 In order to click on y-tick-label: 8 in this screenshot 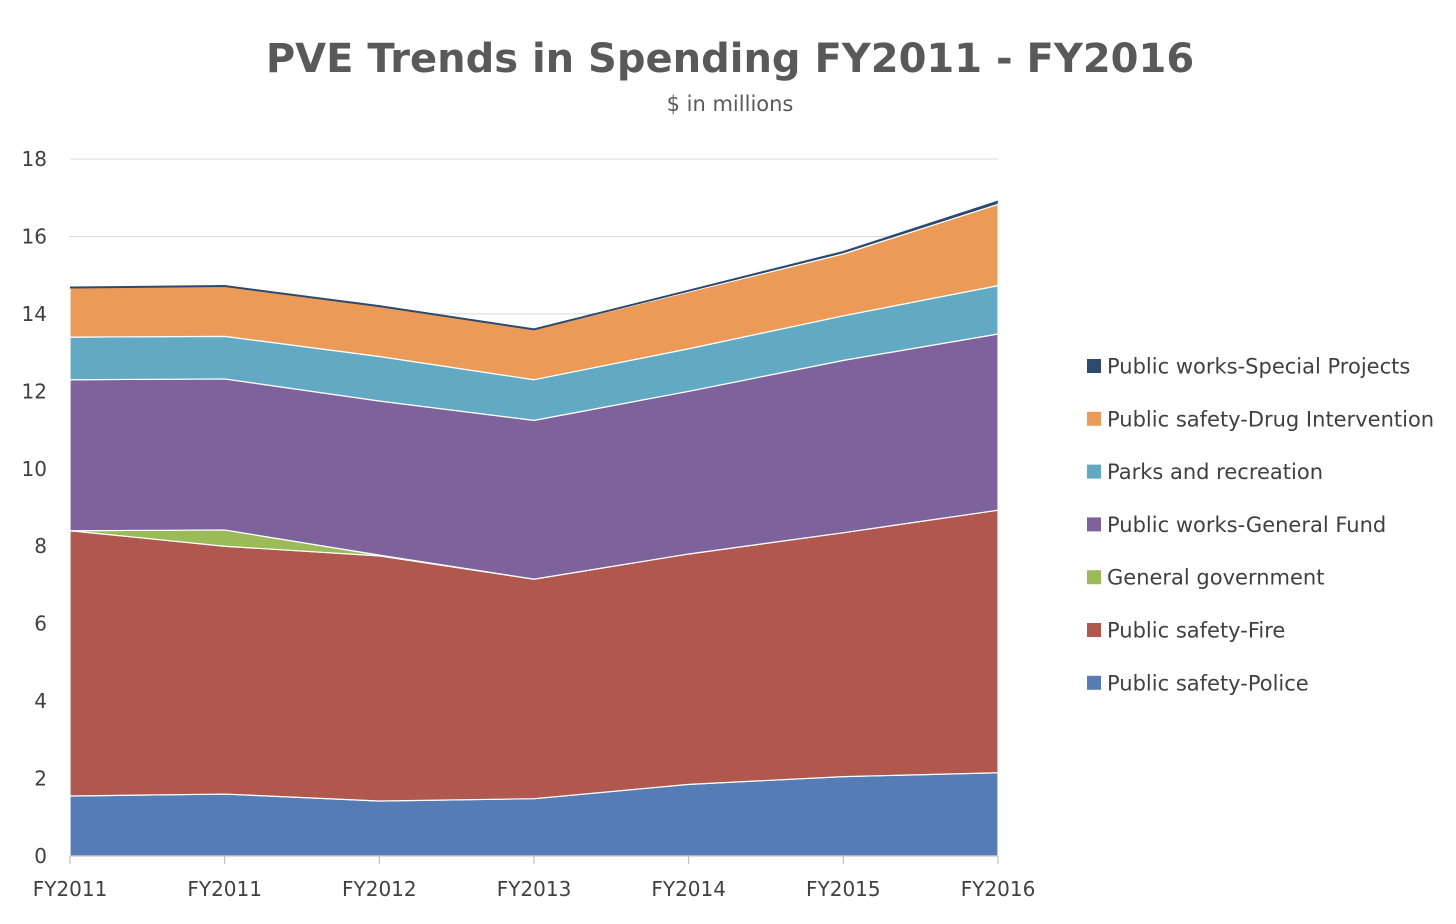, I will do `click(40, 546)`.